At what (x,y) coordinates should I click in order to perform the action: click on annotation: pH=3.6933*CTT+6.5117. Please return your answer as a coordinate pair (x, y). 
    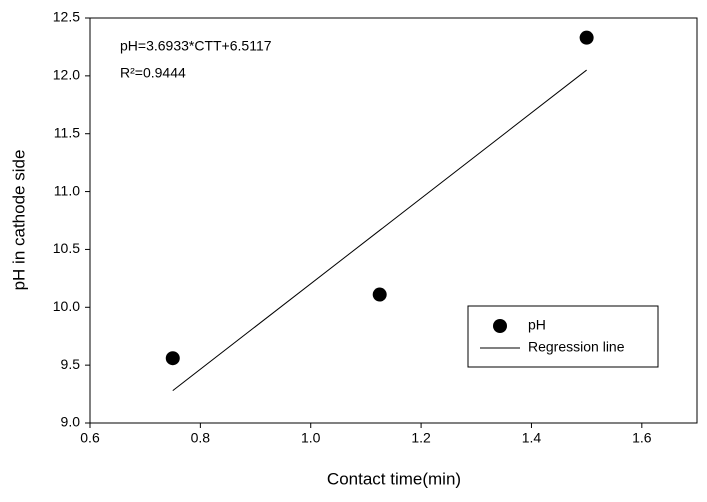
    Looking at the image, I should click on (196, 46).